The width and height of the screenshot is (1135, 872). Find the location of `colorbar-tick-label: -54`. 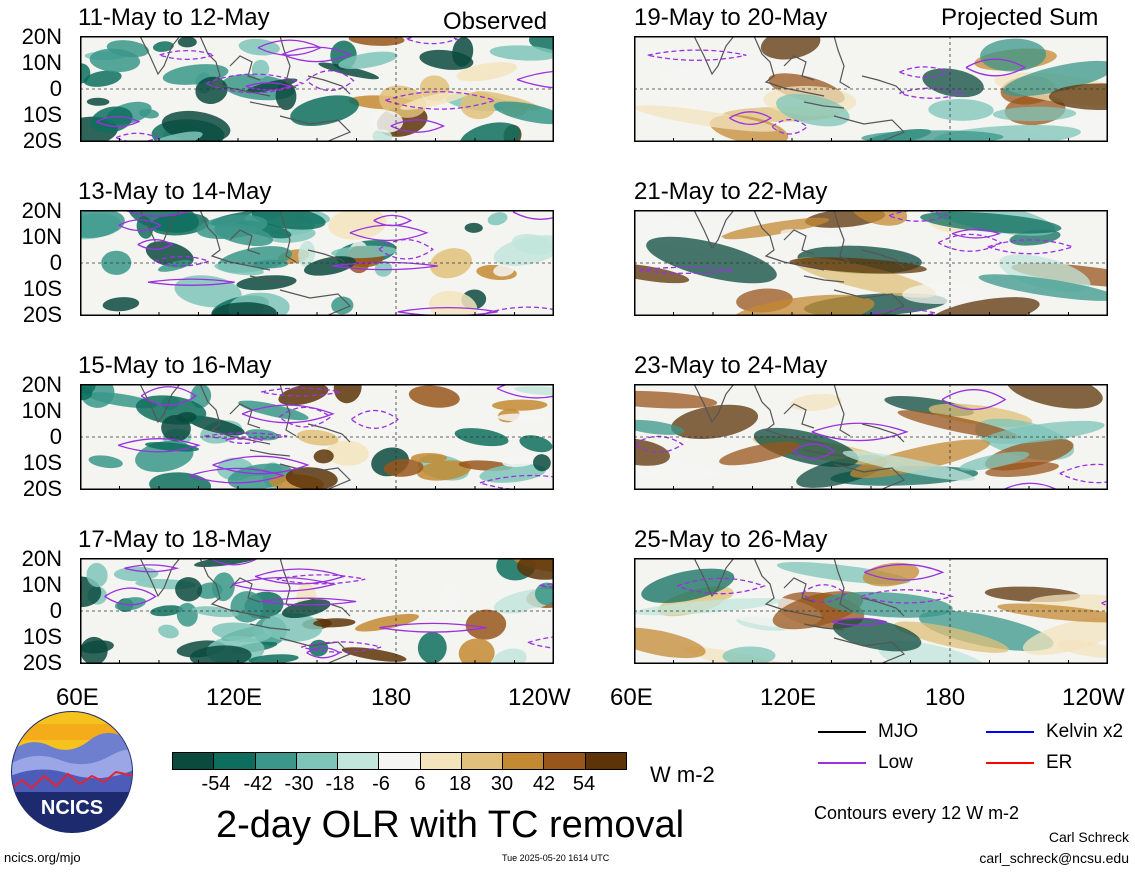

colorbar-tick-label: -54 is located at coordinates (216, 784).